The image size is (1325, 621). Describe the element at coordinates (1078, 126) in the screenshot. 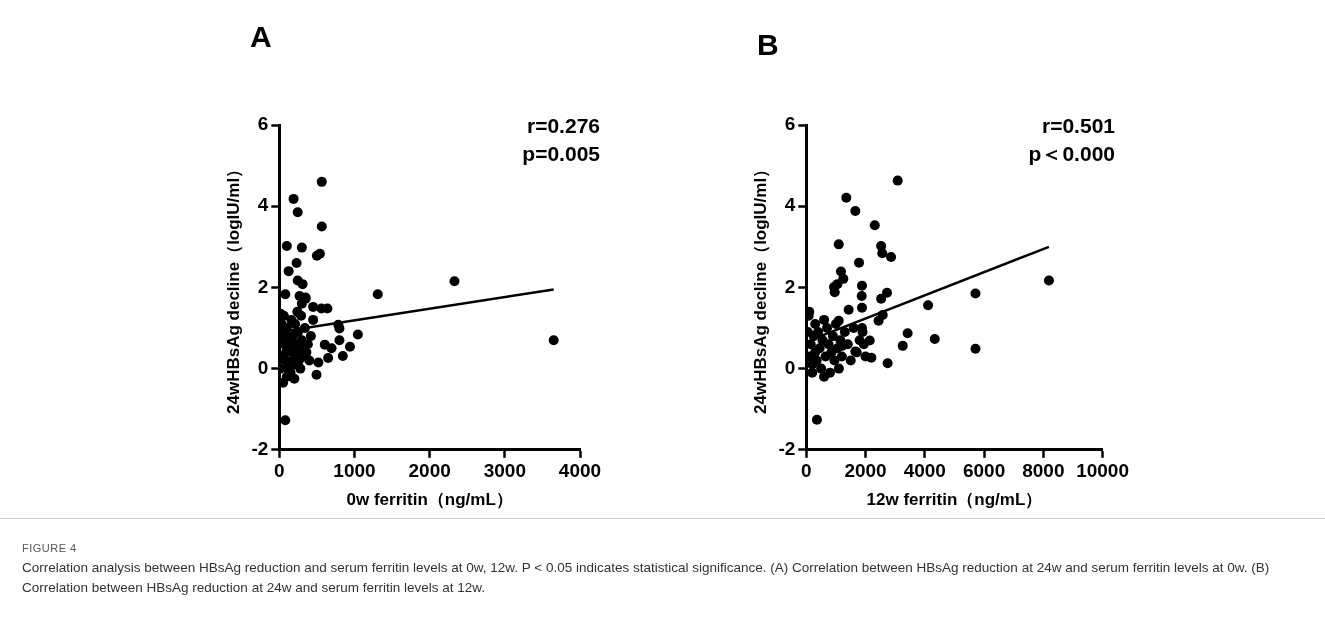

I see `annotation: r=0.501` at that location.